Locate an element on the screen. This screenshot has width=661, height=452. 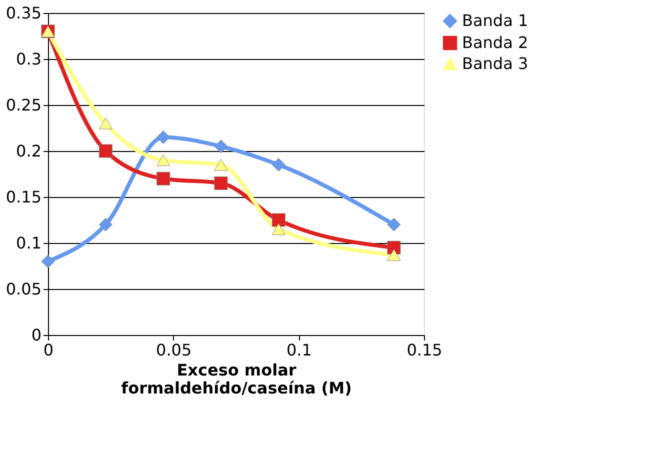
x-tick-label: 0.1 is located at coordinates (299, 350).